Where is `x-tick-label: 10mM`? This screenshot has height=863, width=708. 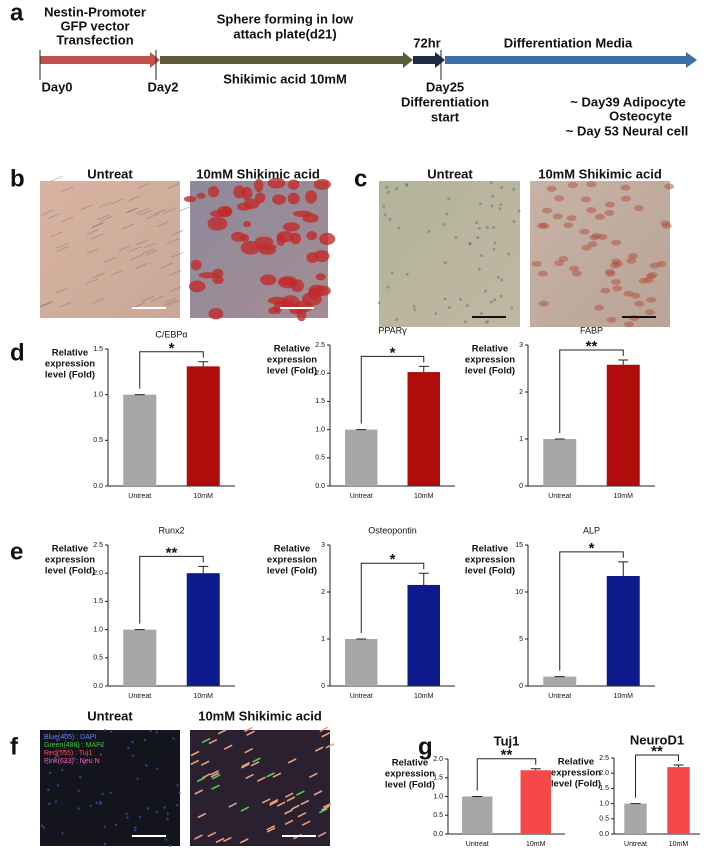
x-tick-label: 10mM is located at coordinates (624, 496).